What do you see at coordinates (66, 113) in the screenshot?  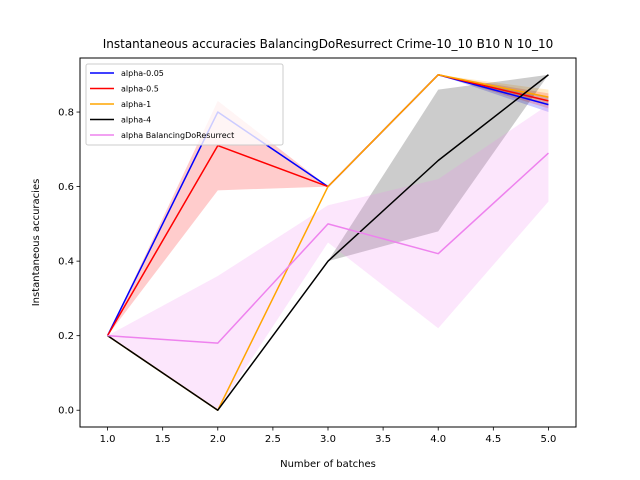 I see `y-tick-label: 0.8` at bounding box center [66, 113].